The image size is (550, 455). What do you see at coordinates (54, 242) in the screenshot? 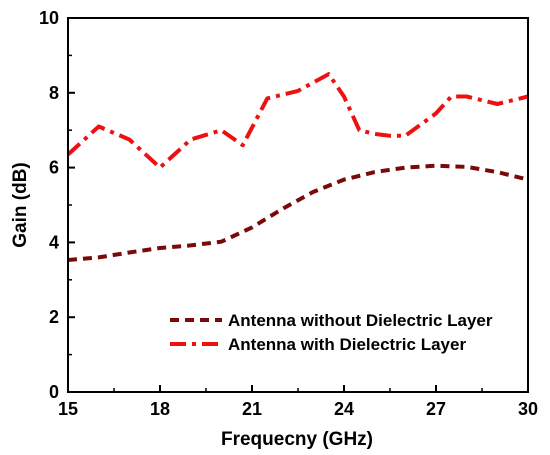
I see `y-tick-label: 4` at bounding box center [54, 242].